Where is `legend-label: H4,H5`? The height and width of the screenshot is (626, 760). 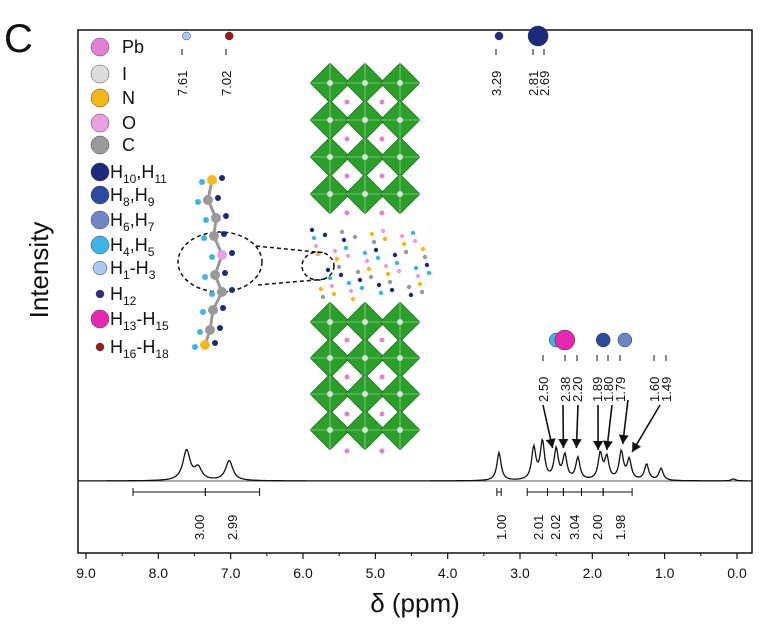
legend-label: H4,H5 is located at coordinates (132, 247).